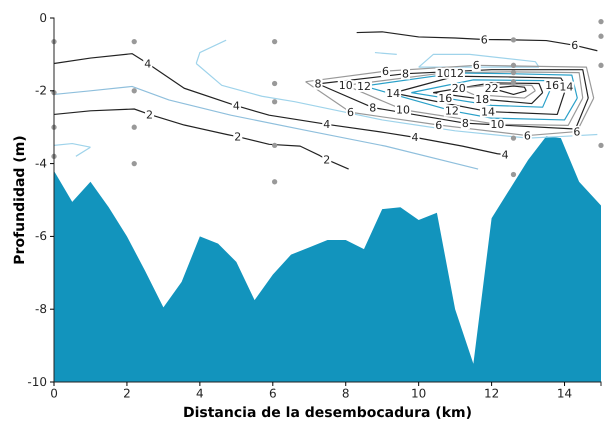 The height and width of the screenshot is (425, 606). I want to click on y-tick-label: -8, so click(41, 309).